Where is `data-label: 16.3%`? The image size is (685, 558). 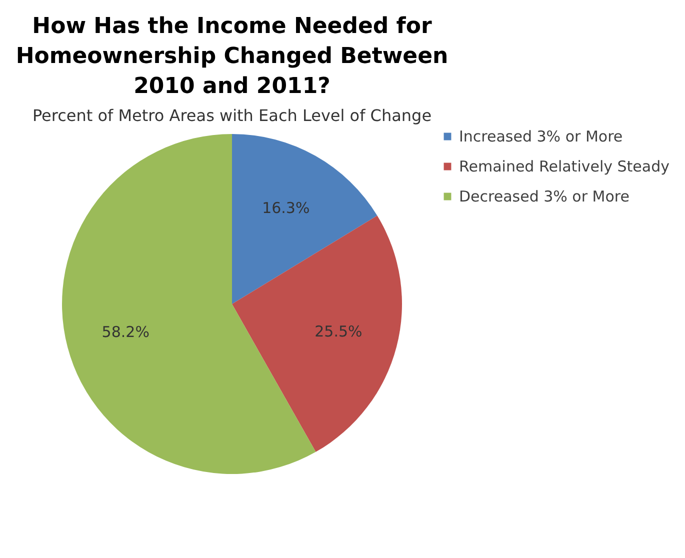
data-label: 16.3% is located at coordinates (286, 208).